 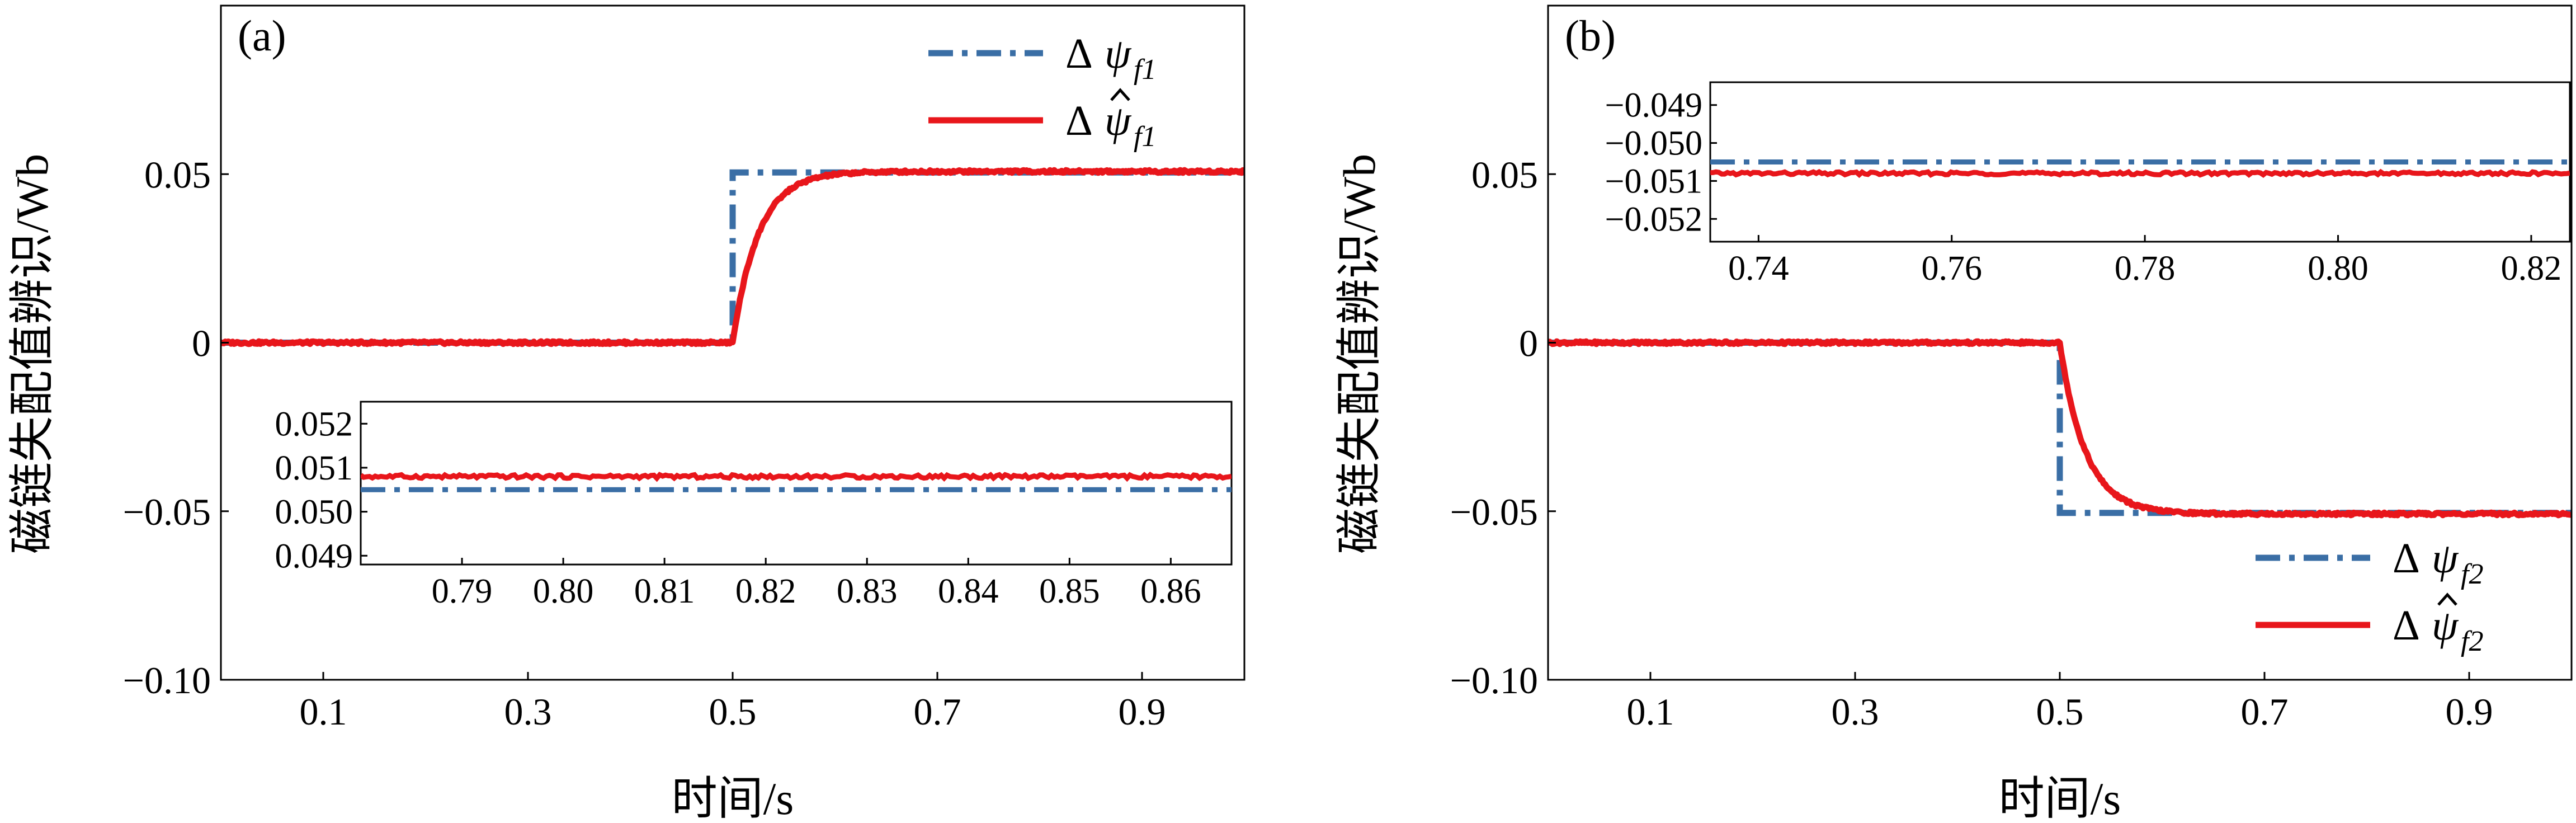 I want to click on inset-x-tick-label: 0.76, so click(x=1951, y=269).